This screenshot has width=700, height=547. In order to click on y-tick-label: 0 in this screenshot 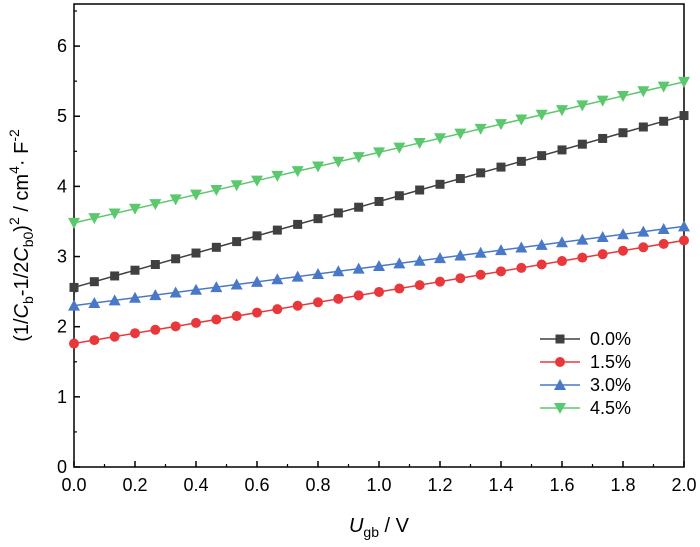, I will do `click(62, 467)`.